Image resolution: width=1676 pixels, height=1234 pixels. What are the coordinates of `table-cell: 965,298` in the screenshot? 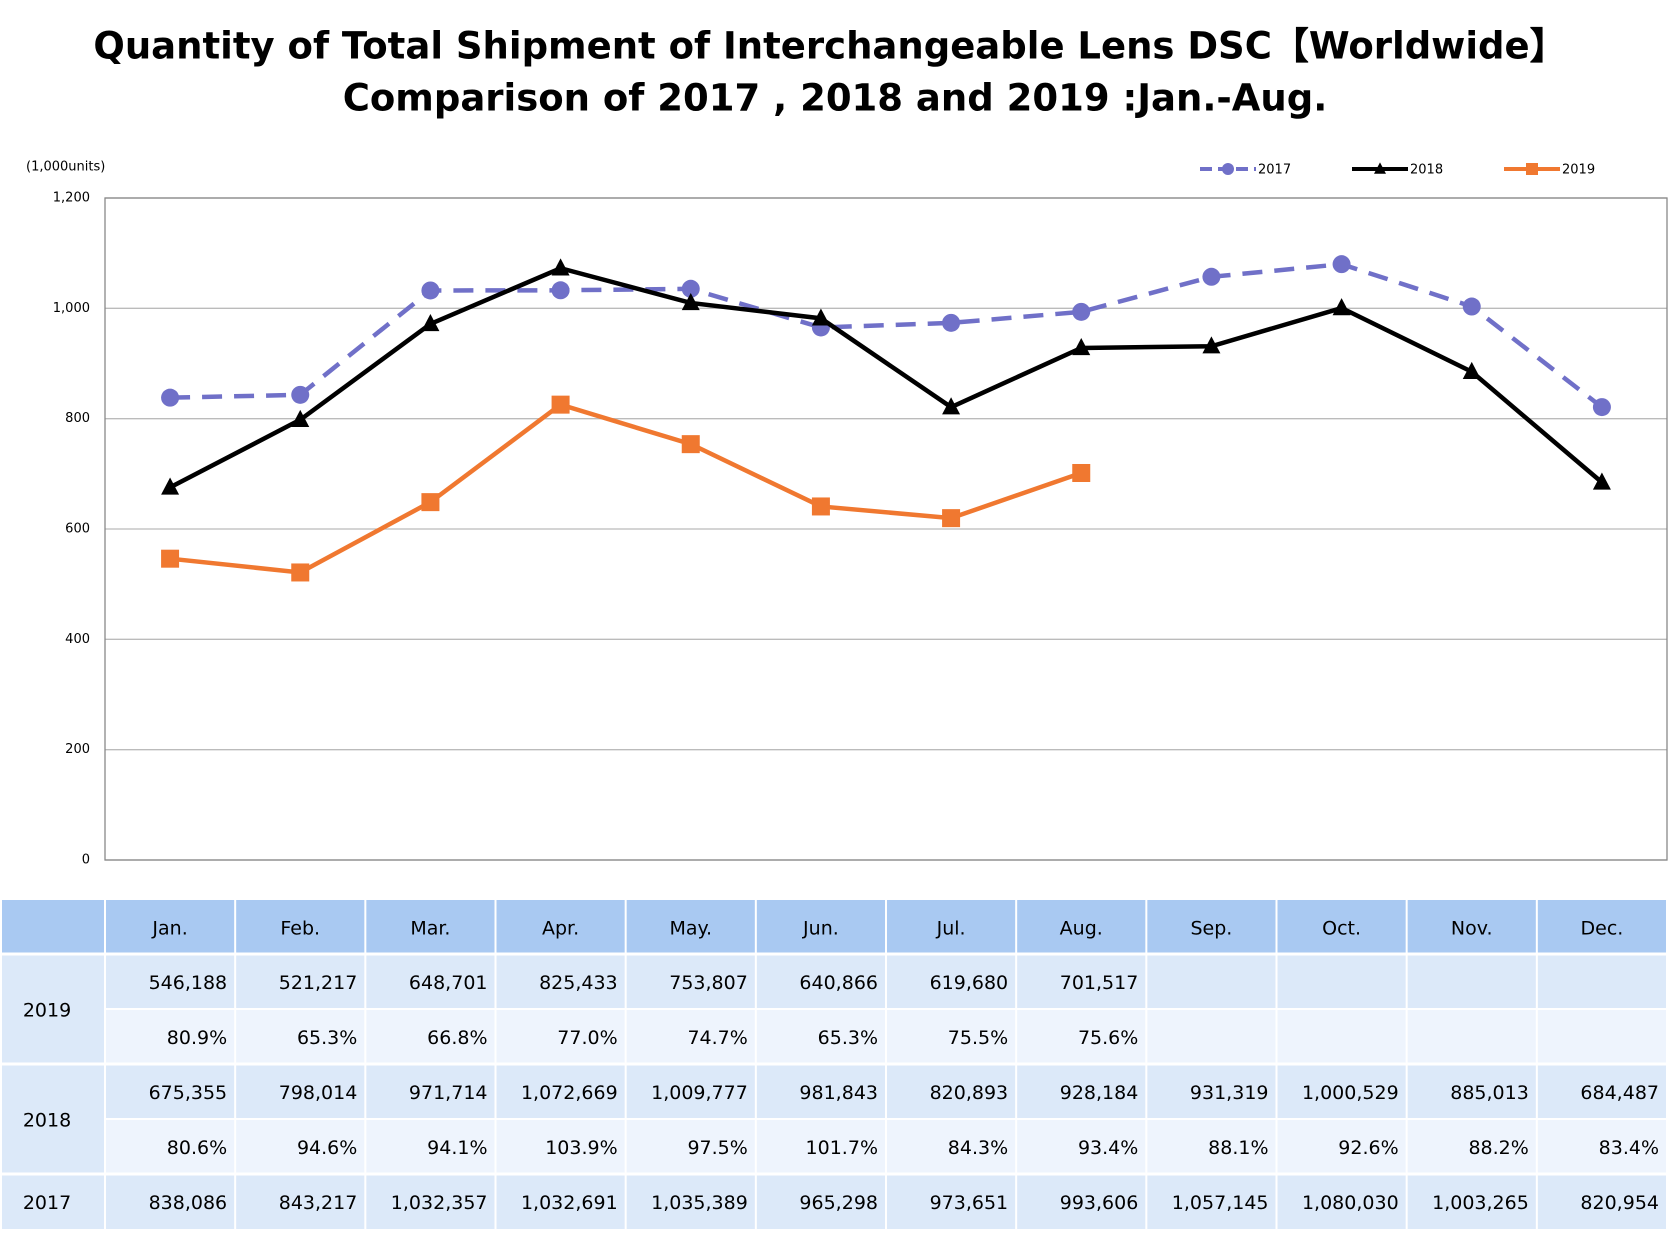 It's located at (838, 1203).